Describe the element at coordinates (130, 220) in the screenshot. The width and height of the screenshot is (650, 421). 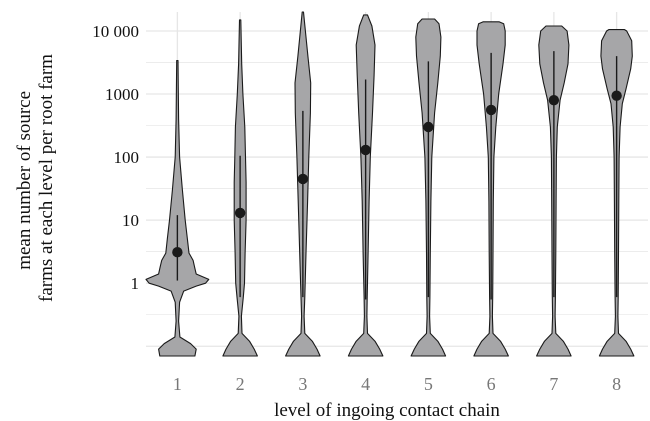
I see `y-tick-label: 10` at that location.